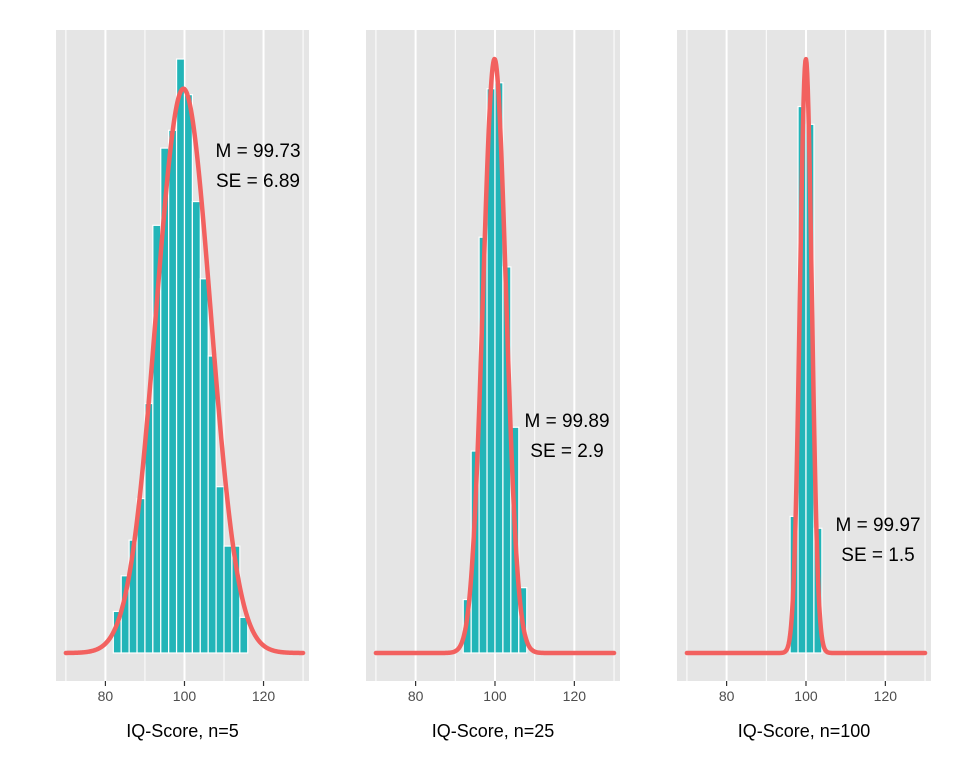 The image size is (960, 768). I want to click on mean-annotation: M = 99.73, so click(257, 151).